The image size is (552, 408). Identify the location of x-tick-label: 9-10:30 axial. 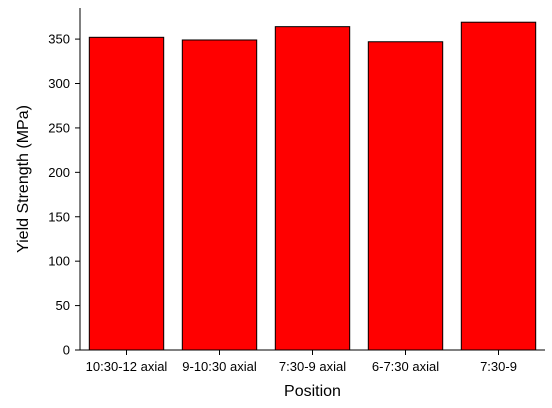
(219, 366).